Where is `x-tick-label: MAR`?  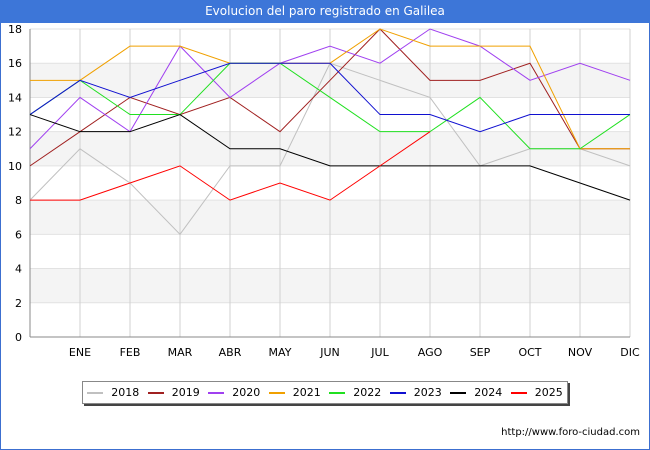 x-tick-label: MAR is located at coordinates (180, 352).